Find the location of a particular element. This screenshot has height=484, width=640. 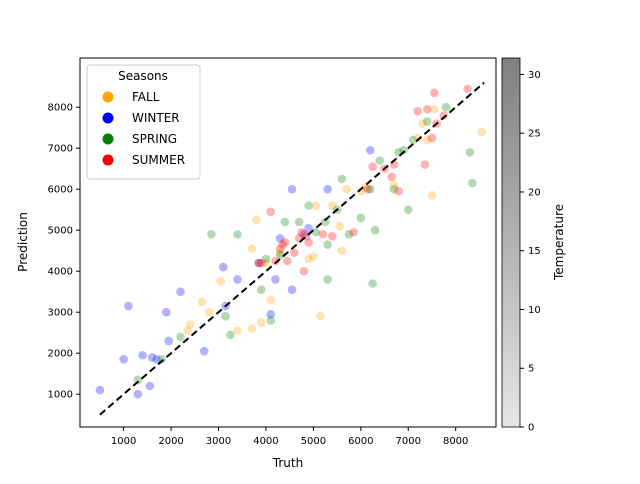

colorbar-tick-label: 30 is located at coordinates (534, 75).